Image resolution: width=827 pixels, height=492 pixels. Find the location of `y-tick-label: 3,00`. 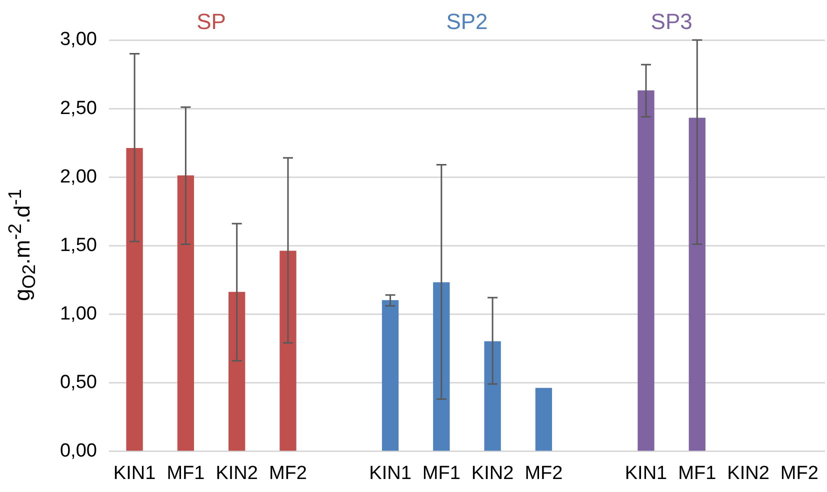

y-tick-label: 3,00 is located at coordinates (78, 39).